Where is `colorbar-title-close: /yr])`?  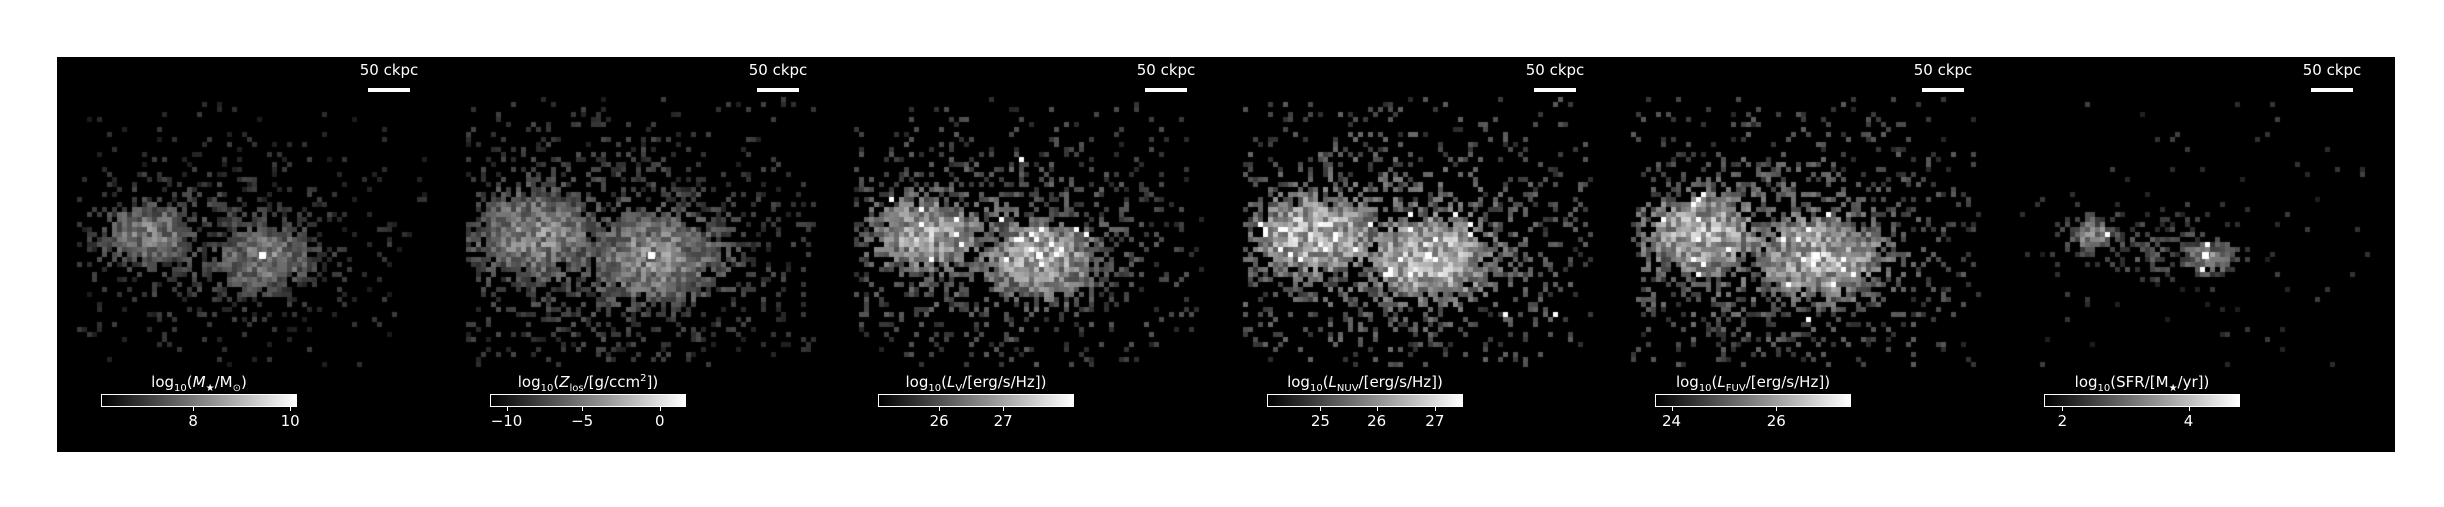 colorbar-title-close: /yr]) is located at coordinates (2193, 382).